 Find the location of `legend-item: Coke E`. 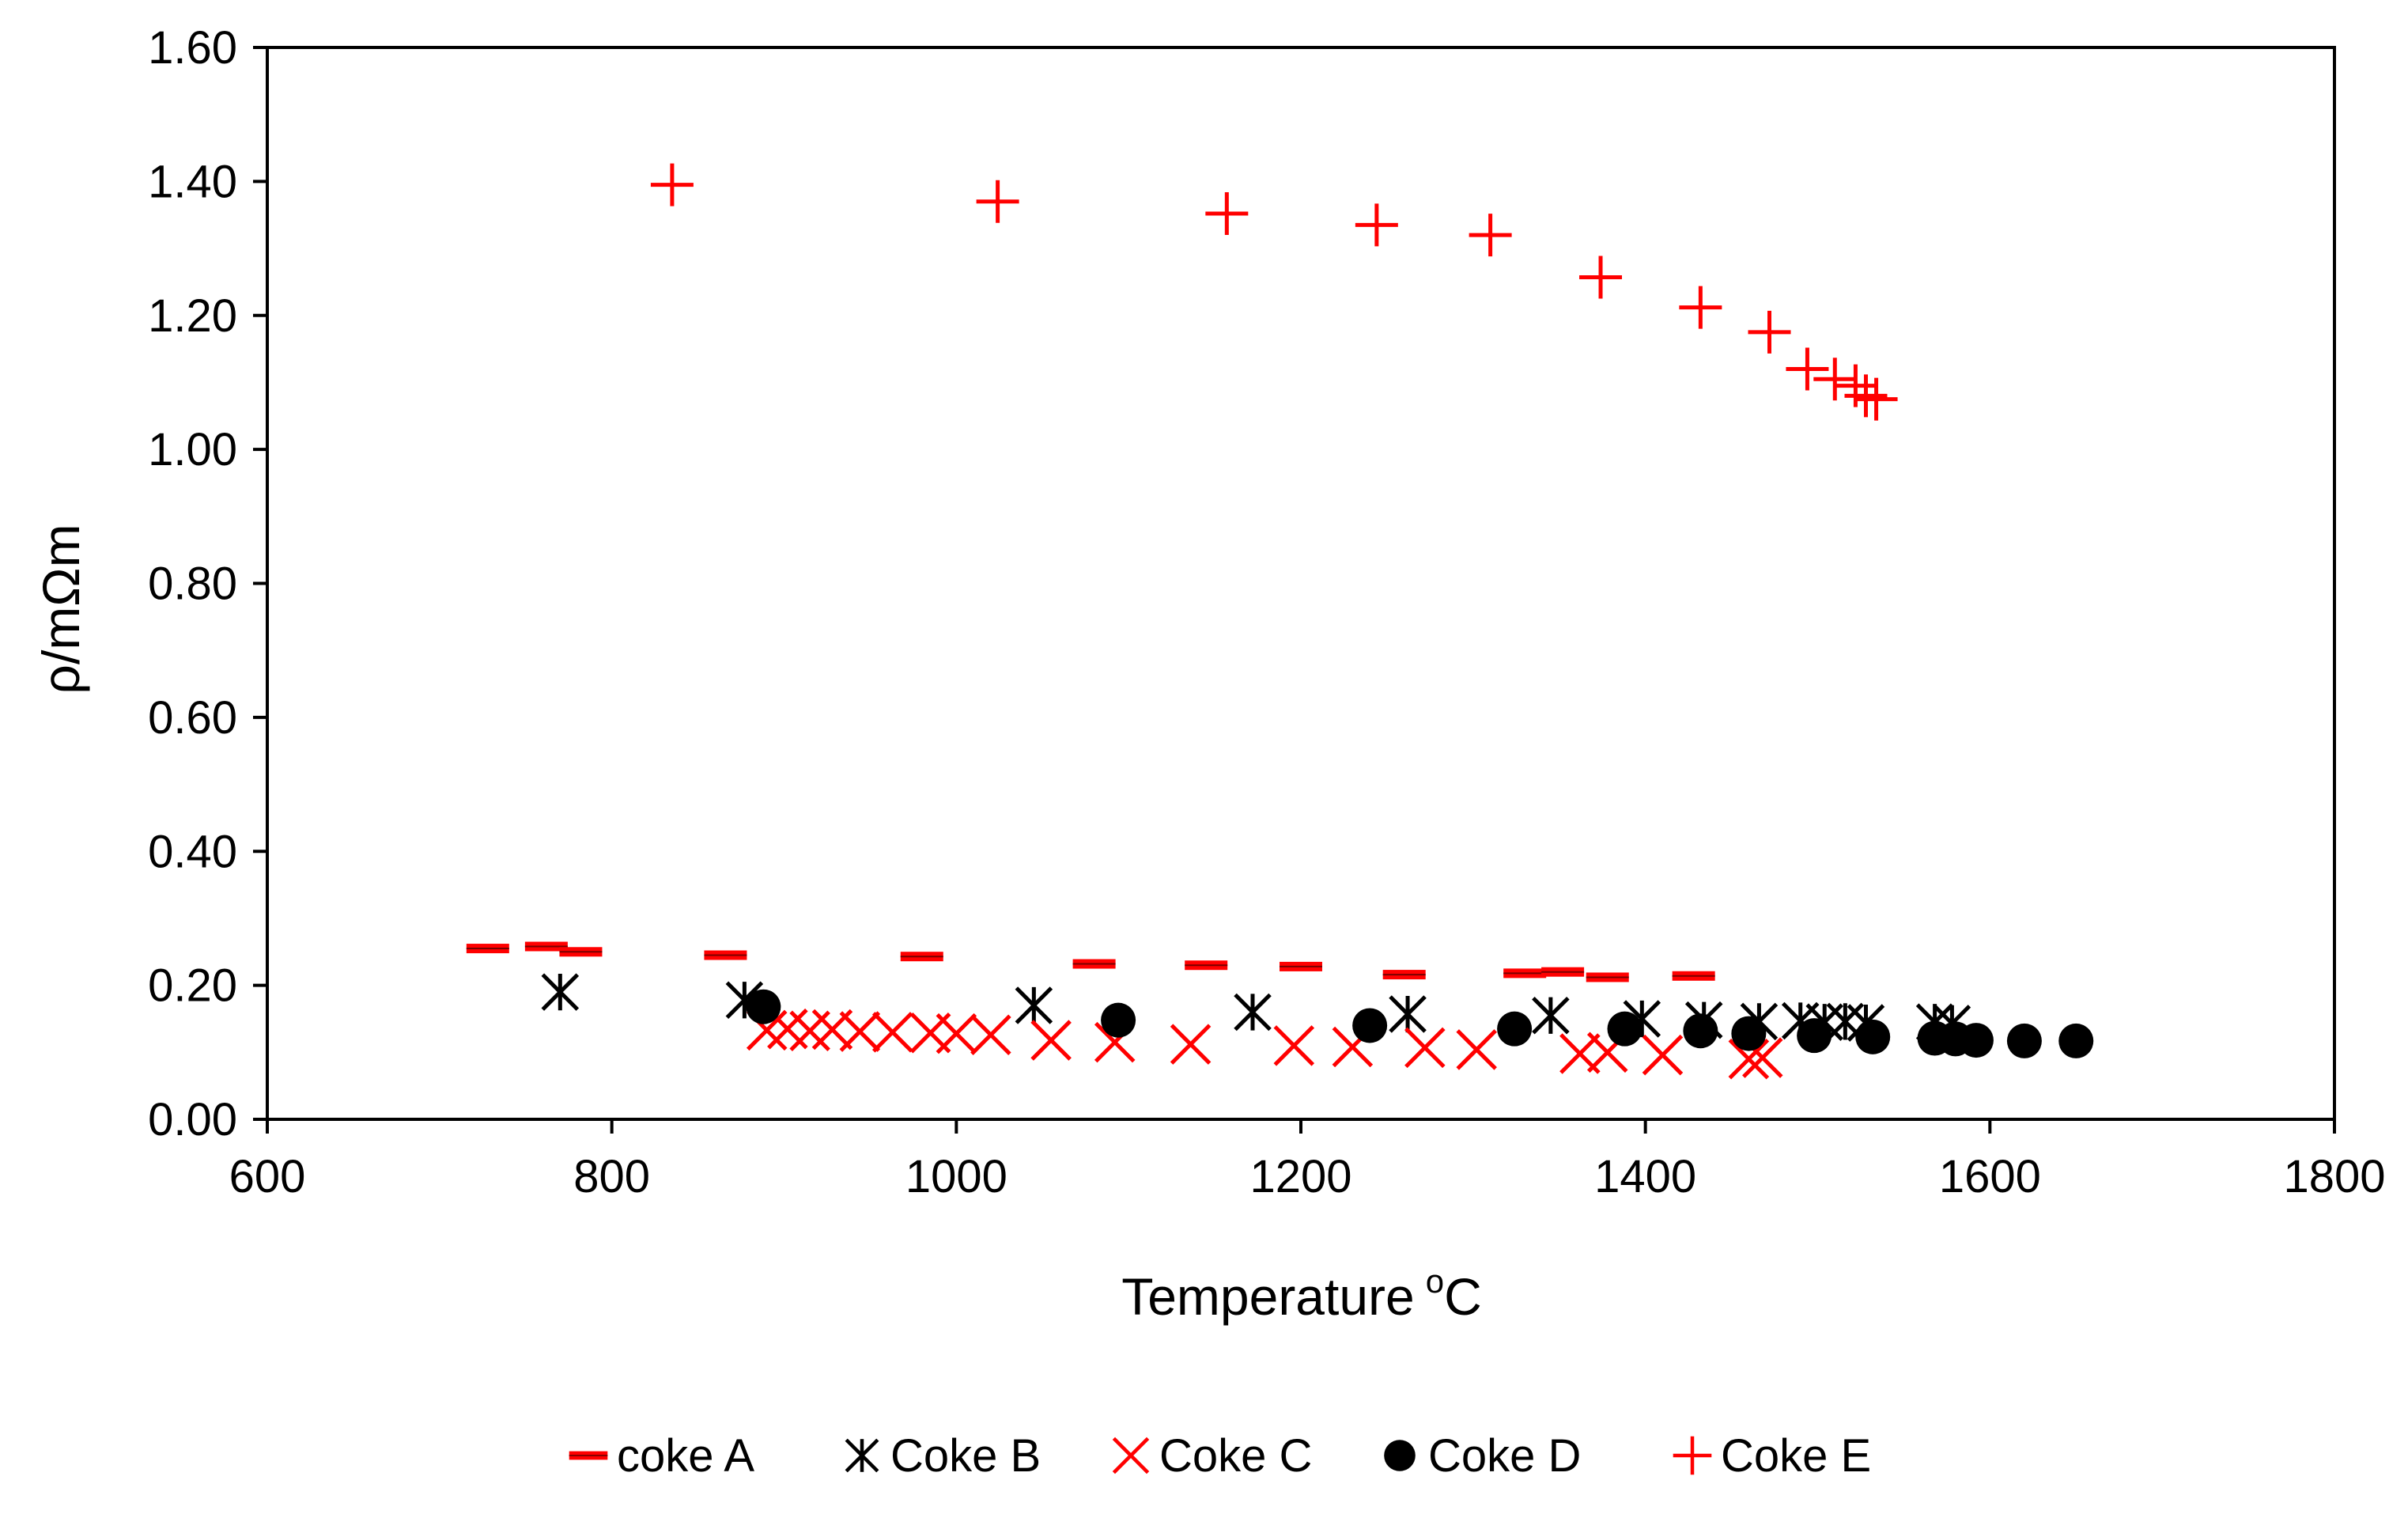

legend-item: Coke E is located at coordinates (1772, 1456).